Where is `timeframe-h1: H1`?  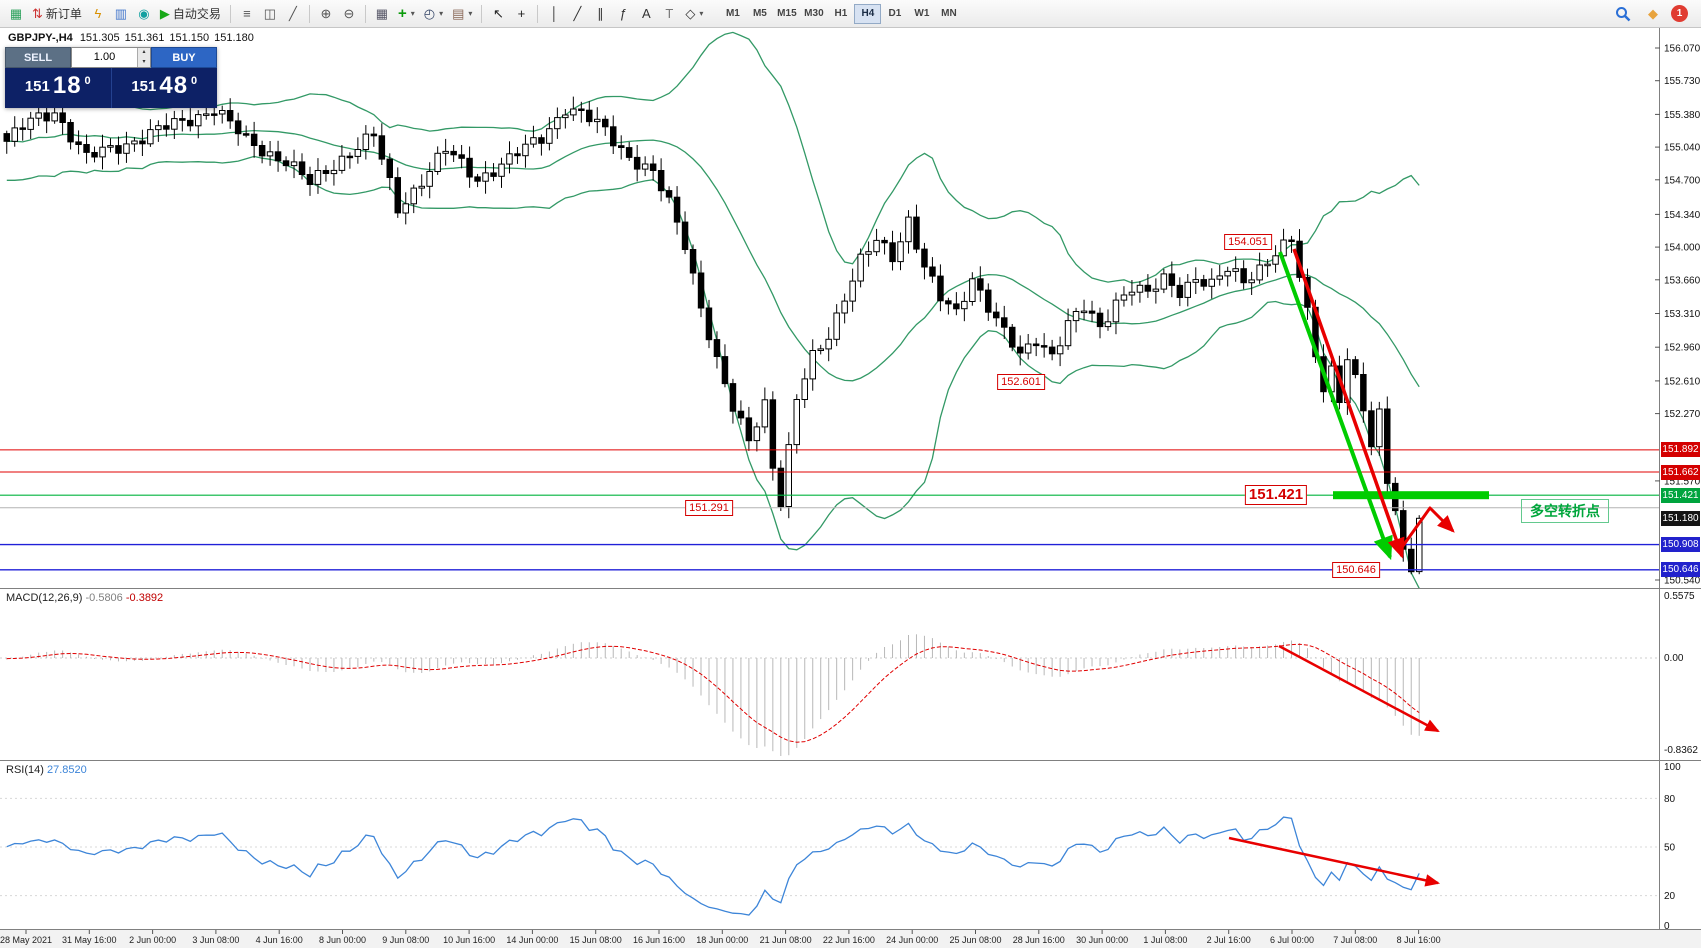 timeframe-h1: H1 is located at coordinates (841, 13).